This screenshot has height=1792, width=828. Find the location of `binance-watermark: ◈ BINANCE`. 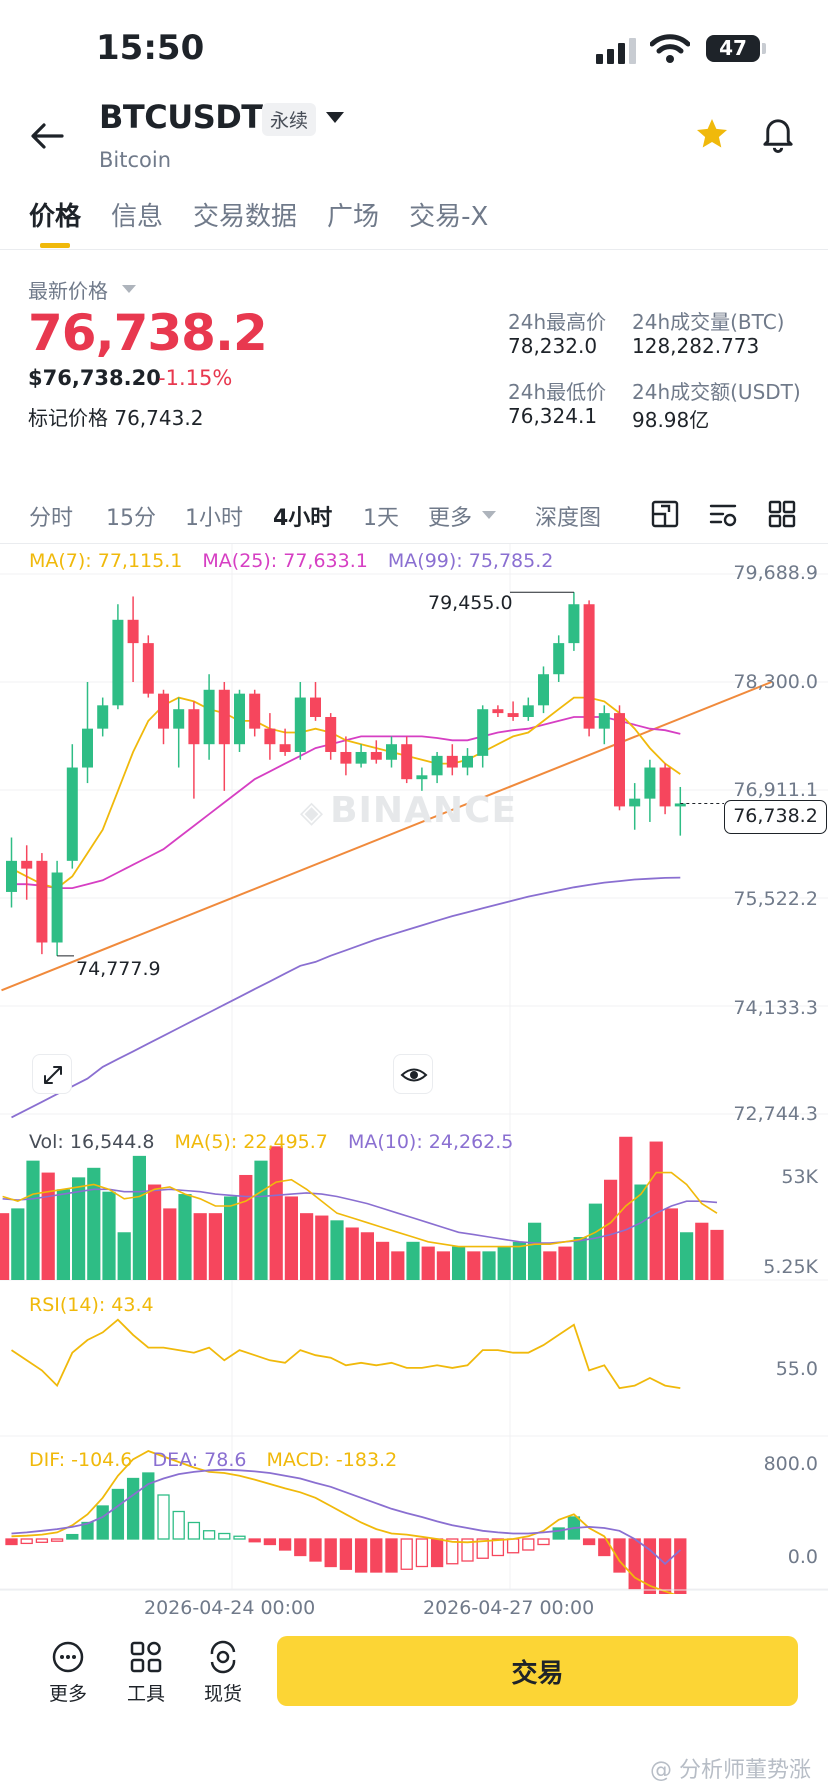

binance-watermark: ◈ BINANCE is located at coordinates (408, 810).